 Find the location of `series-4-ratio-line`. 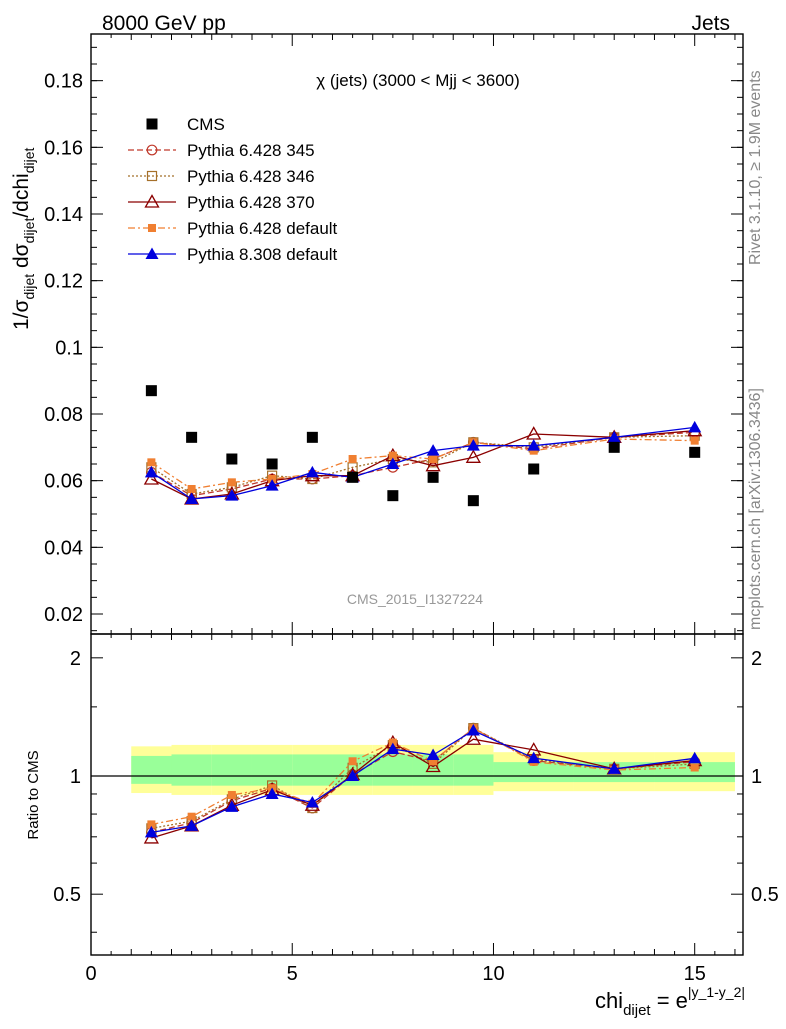

series-4-ratio-line is located at coordinates (423, 776).